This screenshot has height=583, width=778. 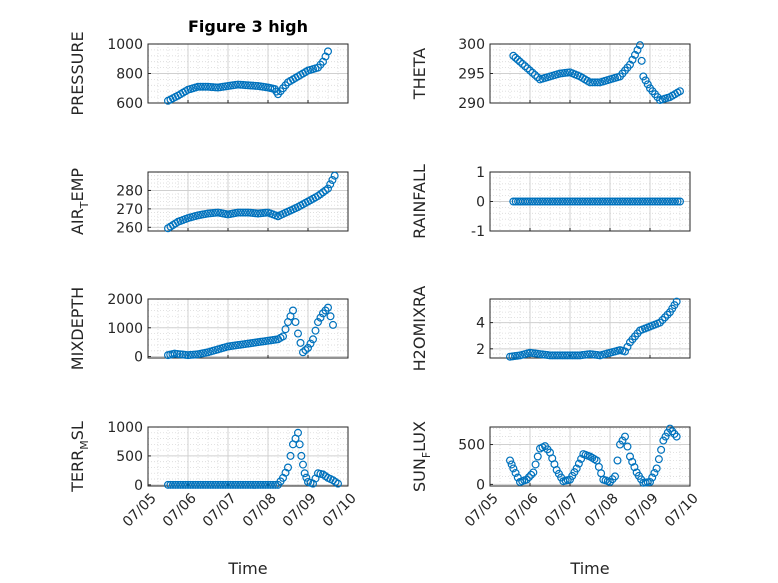 I want to click on x-tick-label: 07/08, so click(x=260, y=510).